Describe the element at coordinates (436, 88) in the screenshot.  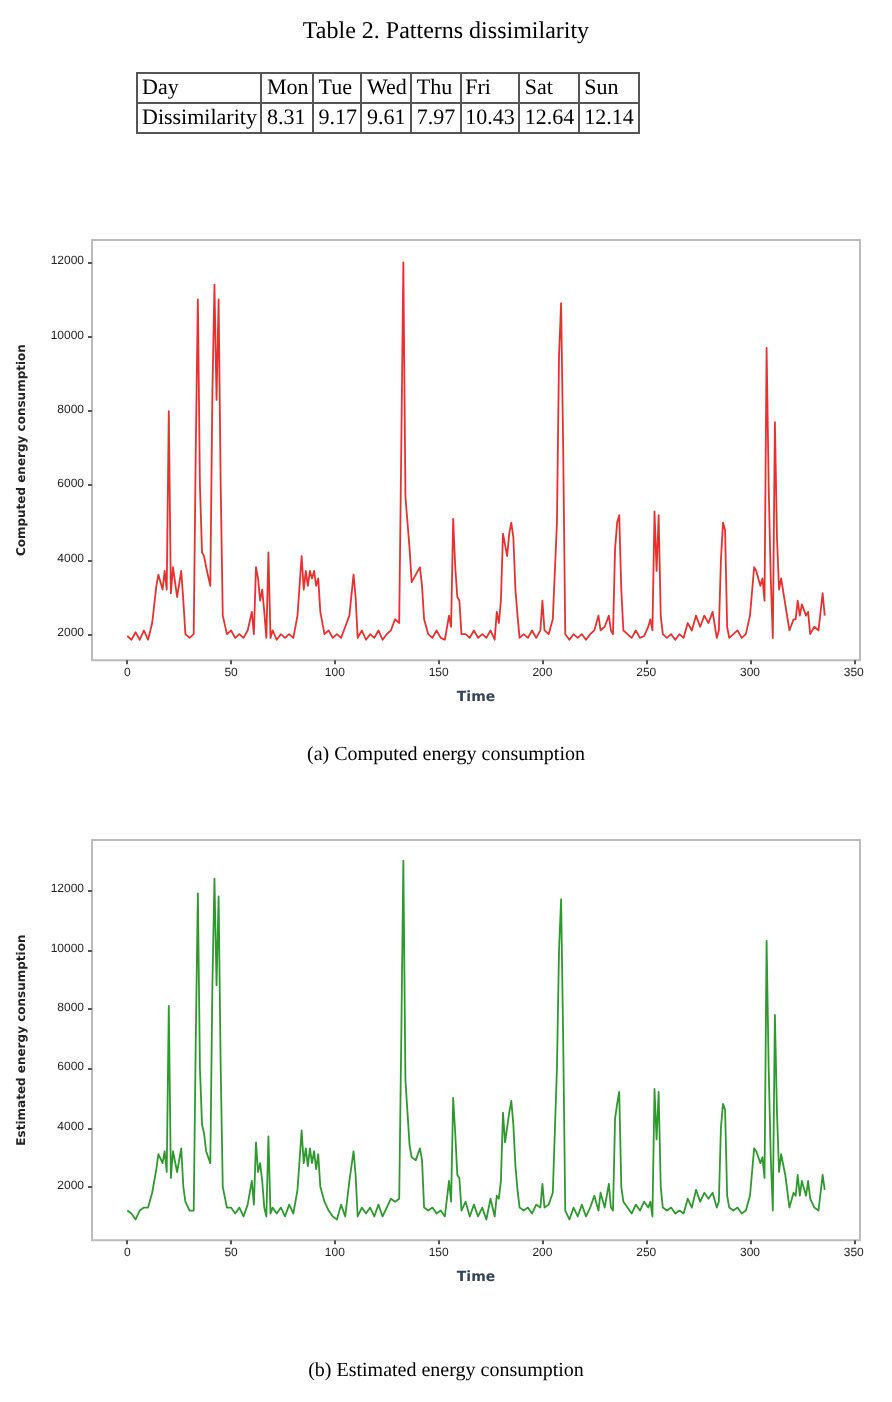
I see `category-label: Thu` at that location.